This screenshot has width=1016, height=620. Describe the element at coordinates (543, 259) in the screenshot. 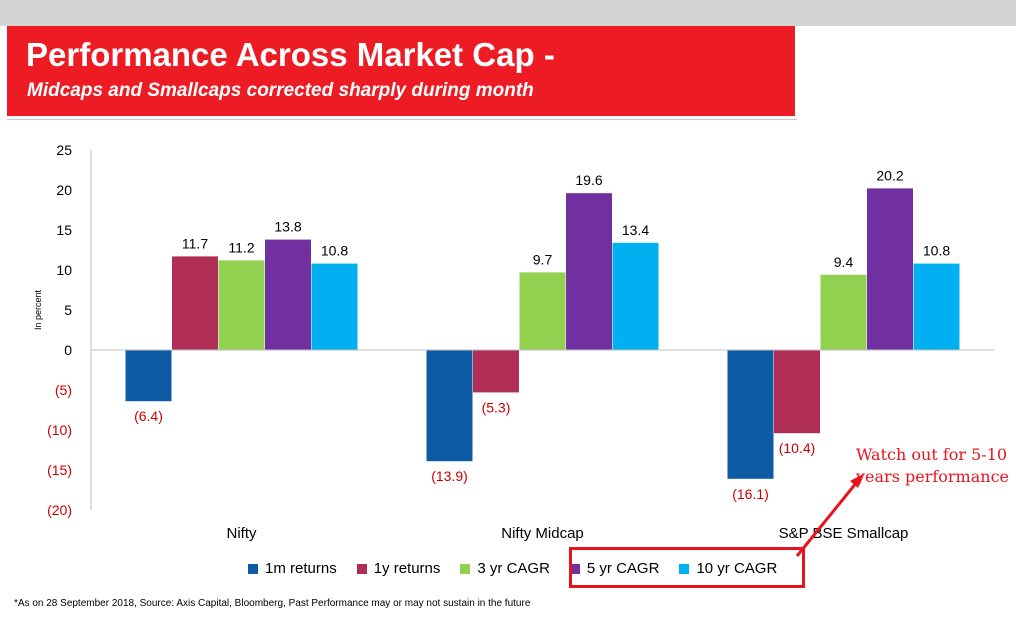

I see `data-label: 9.7` at that location.